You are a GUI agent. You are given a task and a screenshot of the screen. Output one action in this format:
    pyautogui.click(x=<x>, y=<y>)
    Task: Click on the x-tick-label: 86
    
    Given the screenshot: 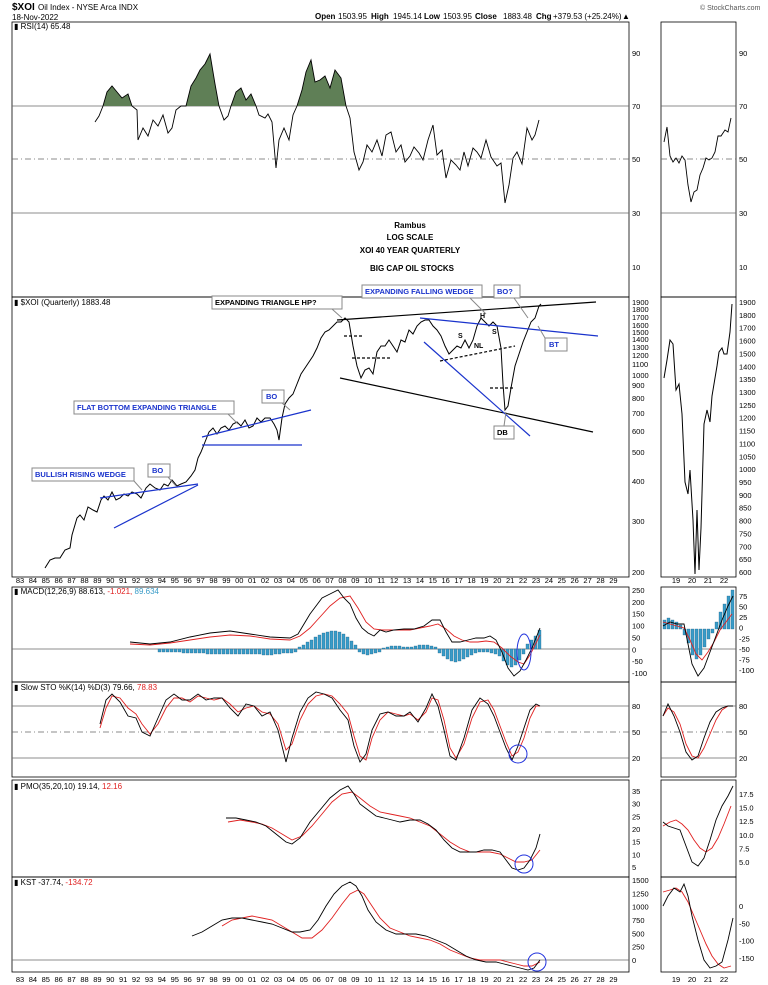 What is the action you would take?
    pyautogui.click(x=59, y=979)
    